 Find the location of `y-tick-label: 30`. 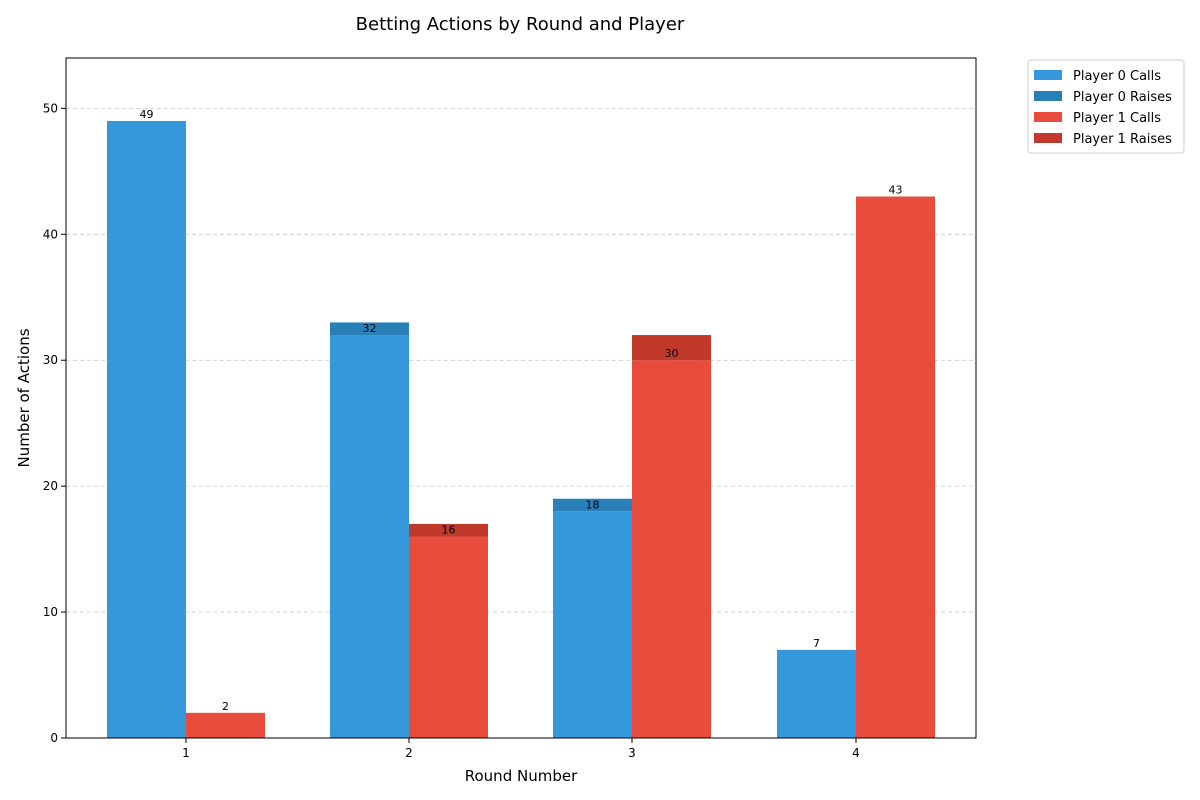

y-tick-label: 30 is located at coordinates (50, 360).